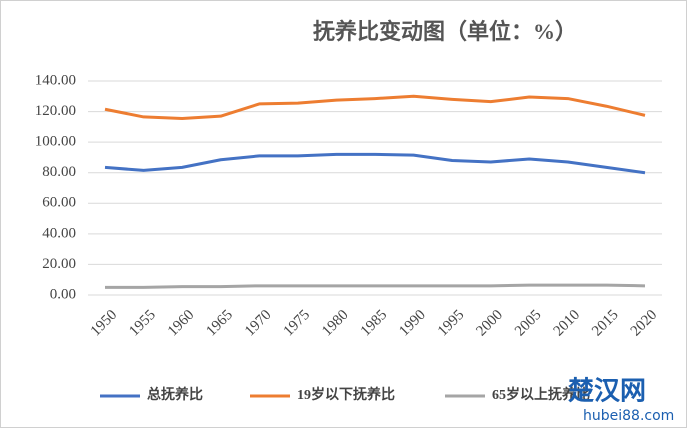  I want to click on legend-item: 19岁以下抚养比, so click(322, 394).